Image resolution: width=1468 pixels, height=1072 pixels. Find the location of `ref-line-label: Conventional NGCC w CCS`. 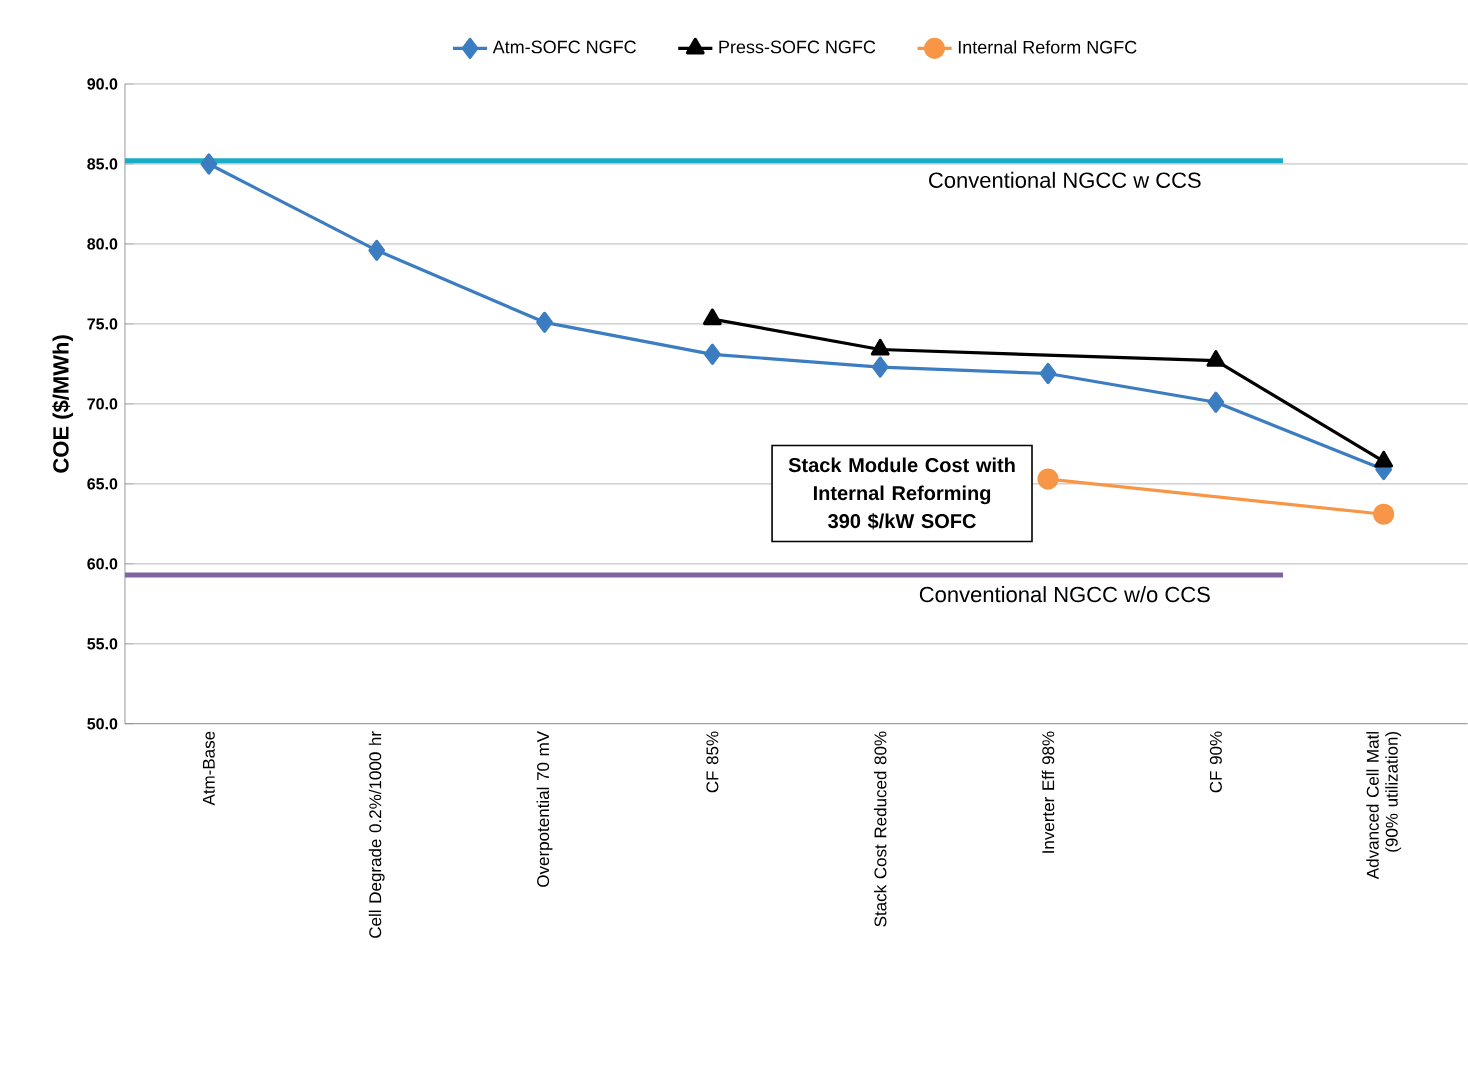

ref-line-label: Conventional NGCC w CCS is located at coordinates (1065, 180).